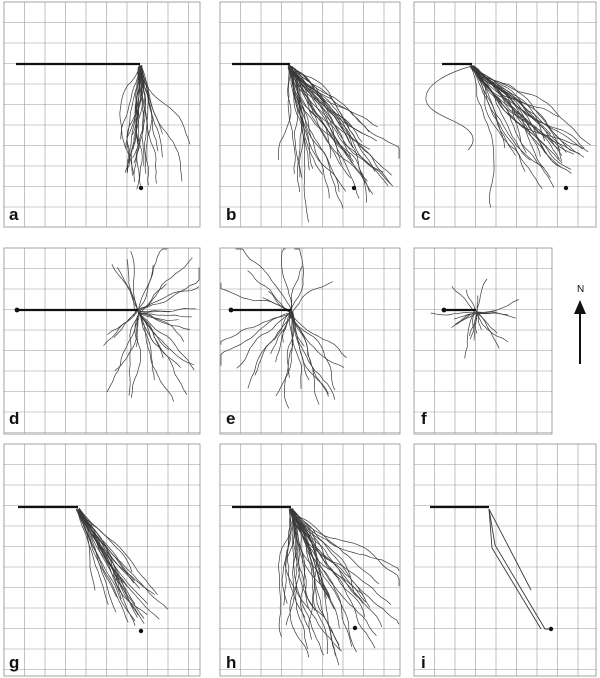  I want to click on panel-label-b: b, so click(231, 214).